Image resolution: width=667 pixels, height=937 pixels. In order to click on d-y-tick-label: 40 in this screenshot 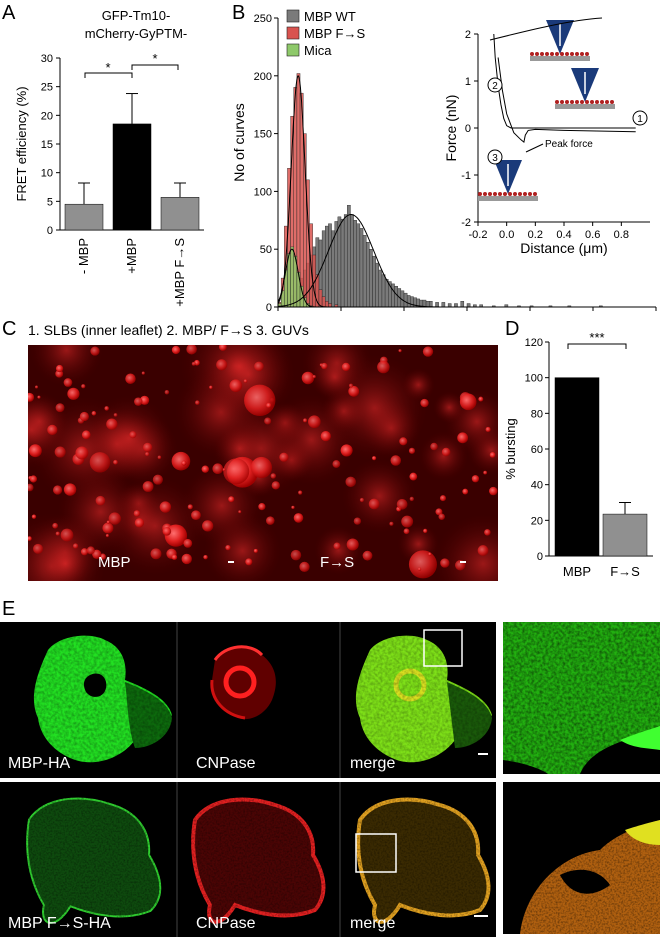, I will do `click(537, 486)`.